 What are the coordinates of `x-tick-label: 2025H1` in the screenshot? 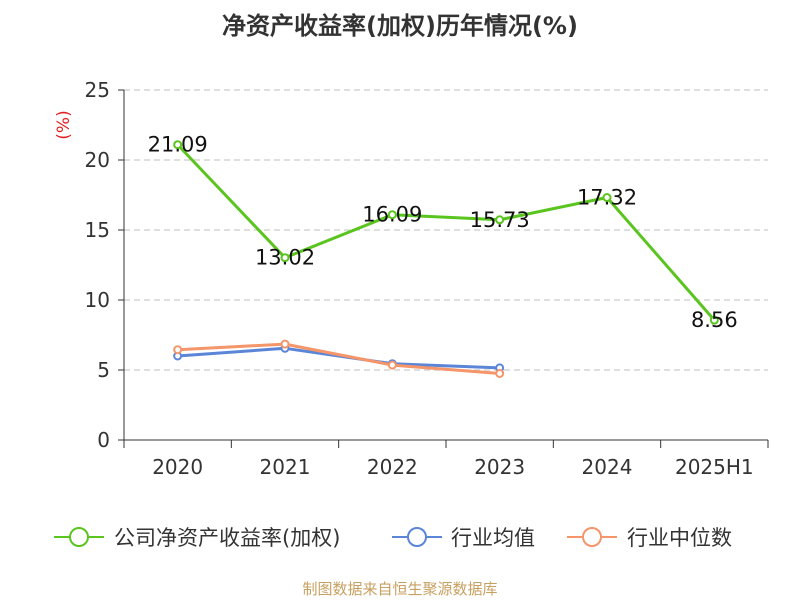 It's located at (714, 467).